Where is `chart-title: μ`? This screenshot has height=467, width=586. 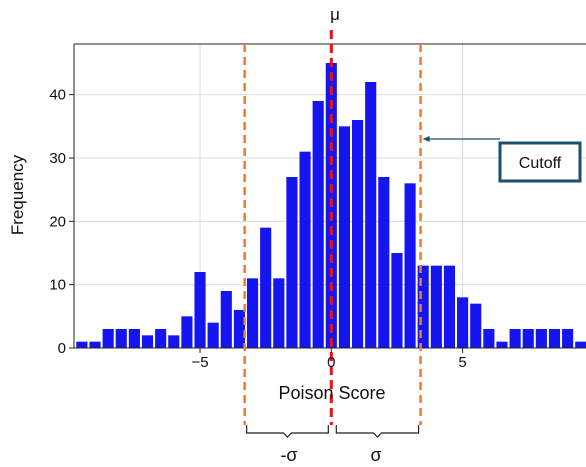 chart-title: μ is located at coordinates (335, 14).